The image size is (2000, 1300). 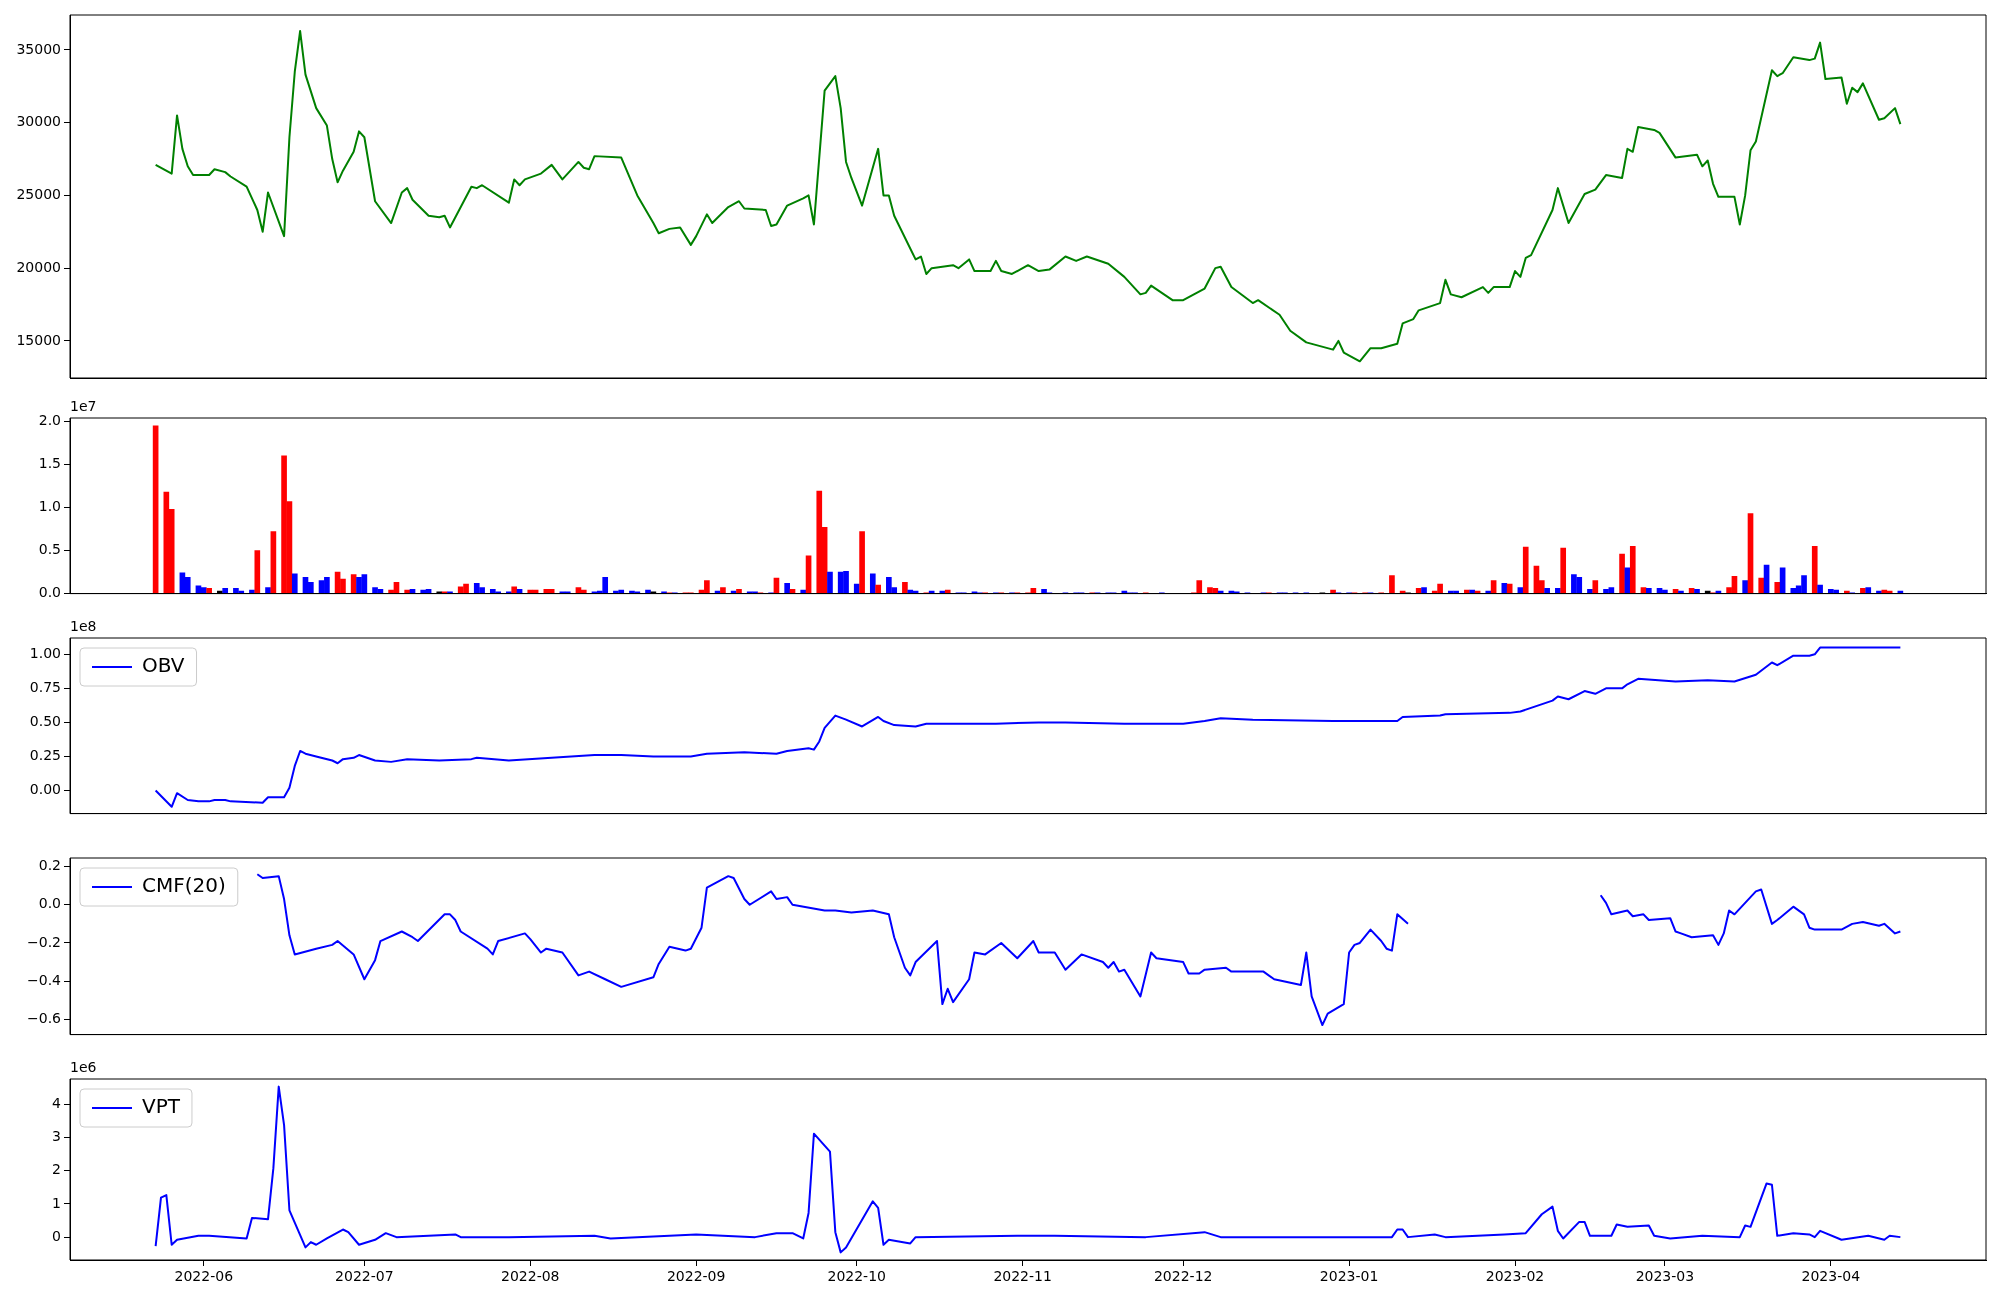 I want to click on y-tick-label: 0.00, so click(x=45, y=789).